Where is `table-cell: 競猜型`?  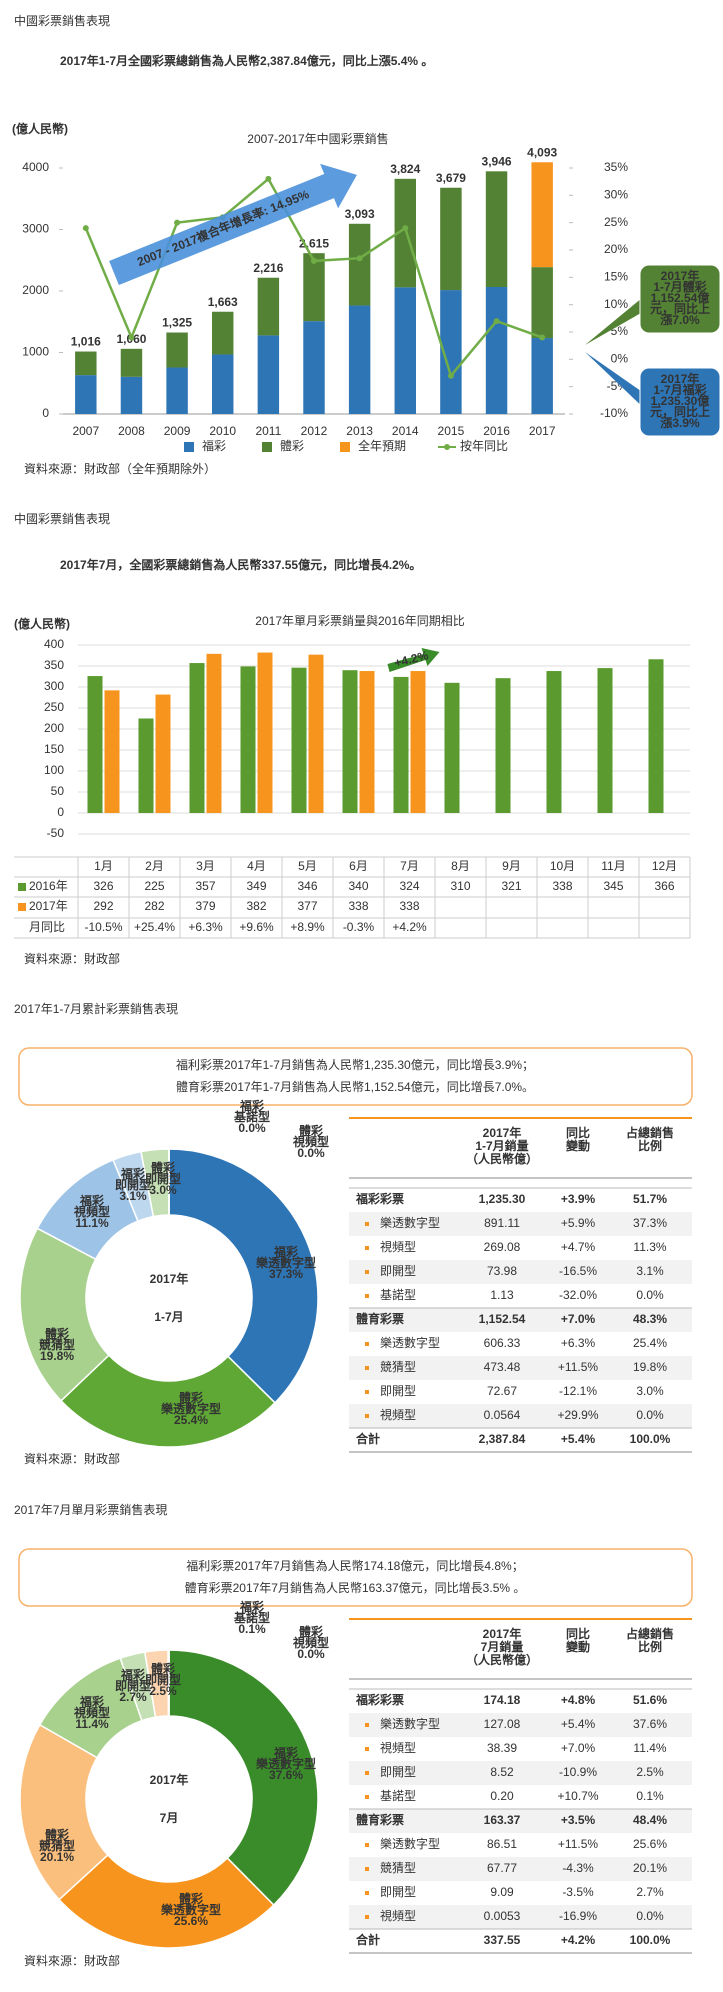 table-cell: 競猜型 is located at coordinates (398, 1366).